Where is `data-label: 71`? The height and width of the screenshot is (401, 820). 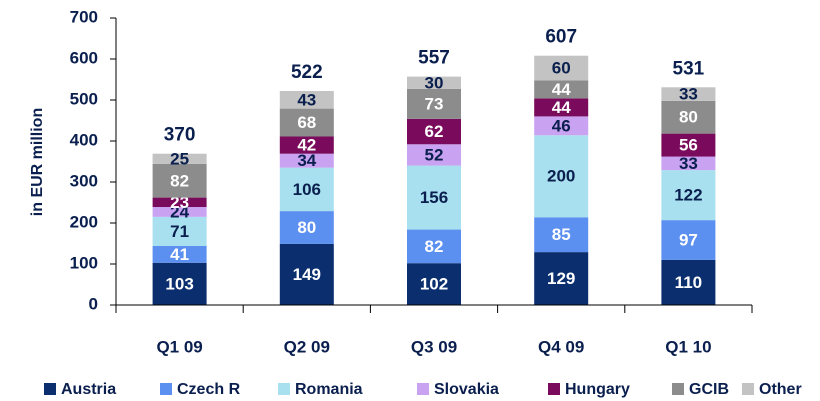 data-label: 71 is located at coordinates (179, 231).